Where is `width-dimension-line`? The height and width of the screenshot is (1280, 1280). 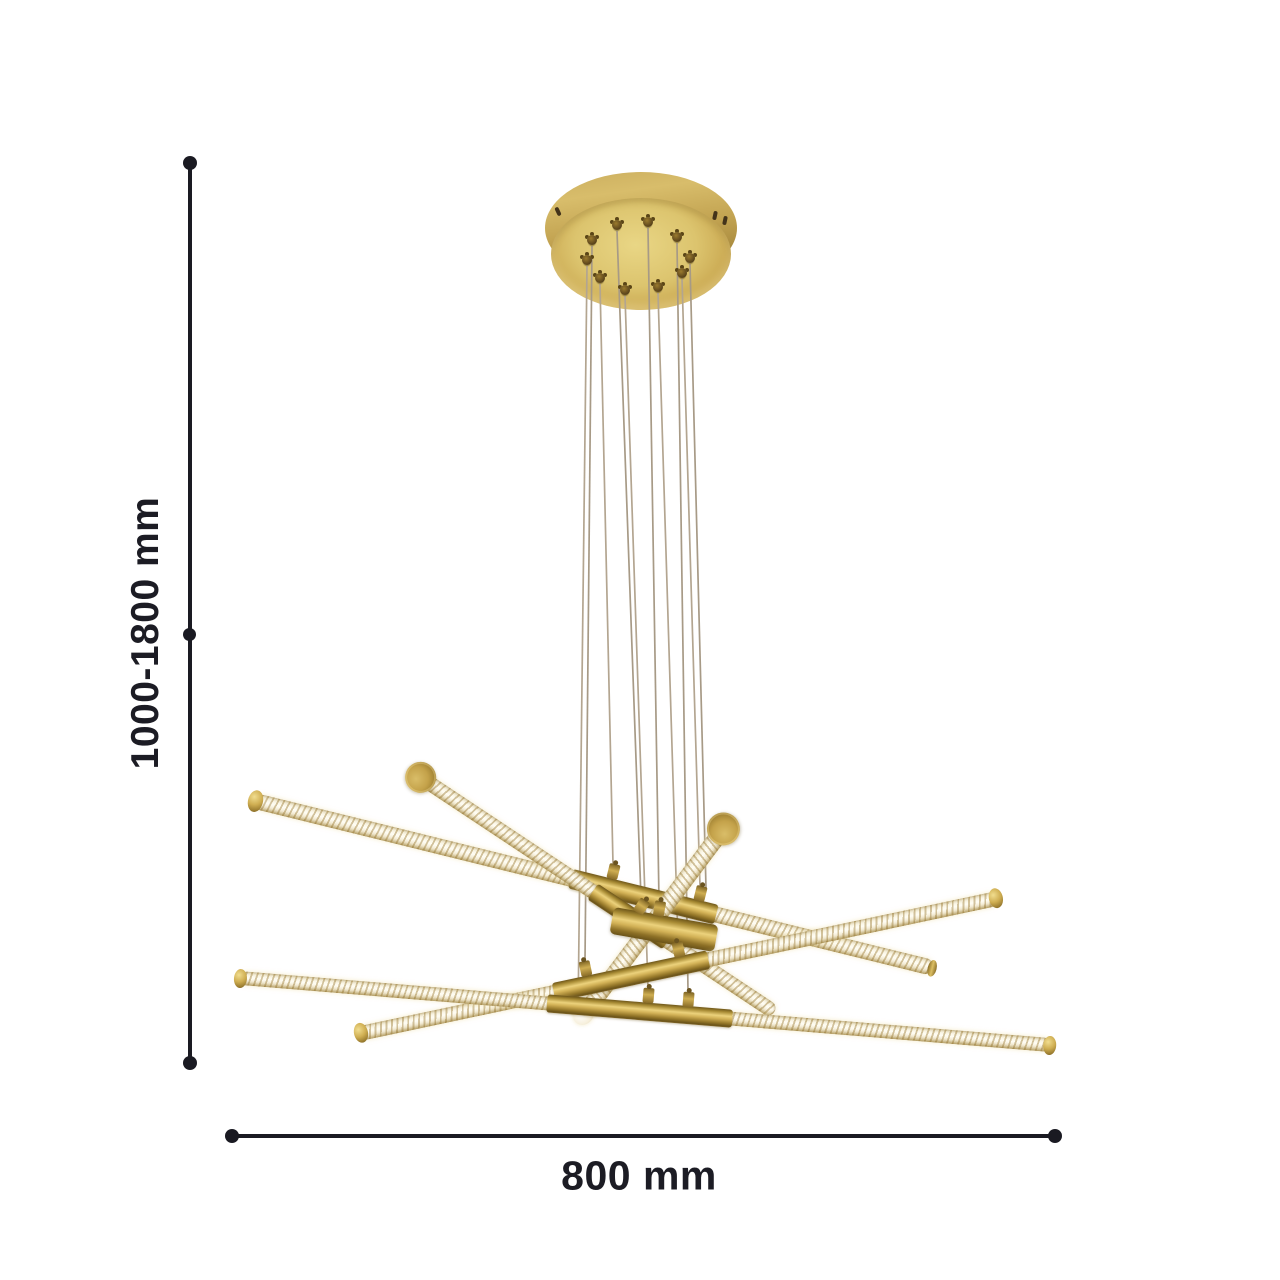
width-dimension-line is located at coordinates (643, 1136).